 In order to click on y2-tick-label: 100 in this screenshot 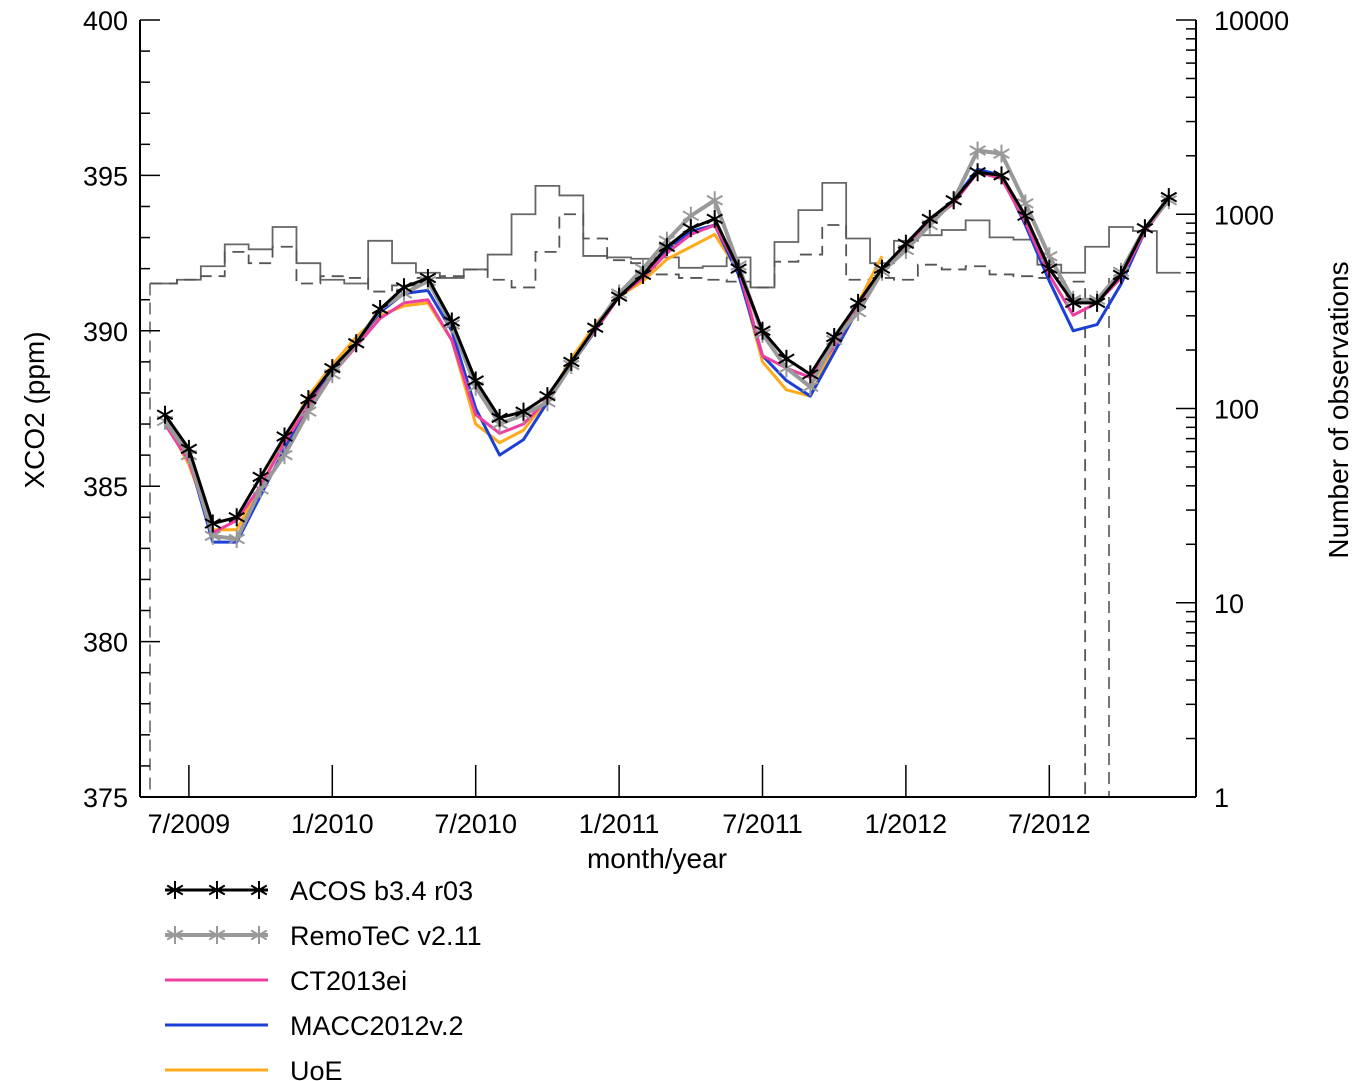, I will do `click(1236, 410)`.